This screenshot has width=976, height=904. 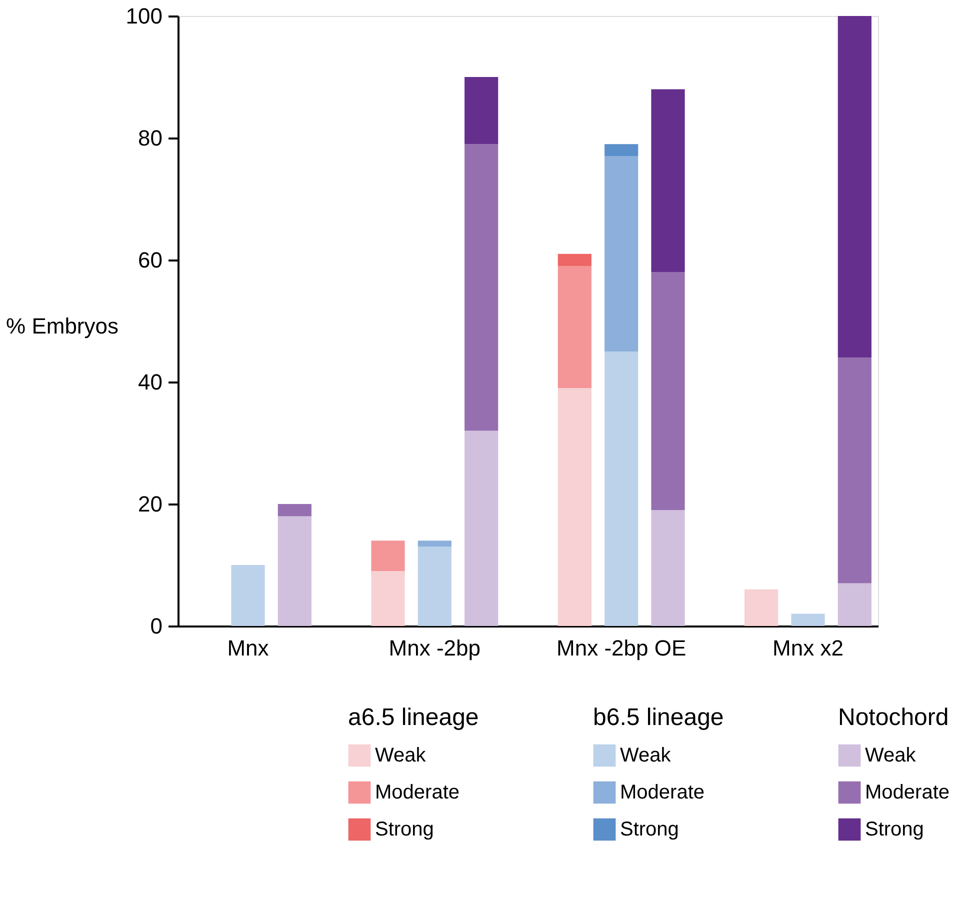 What do you see at coordinates (808, 648) in the screenshot?
I see `x-tick-label: Mnx x2` at bounding box center [808, 648].